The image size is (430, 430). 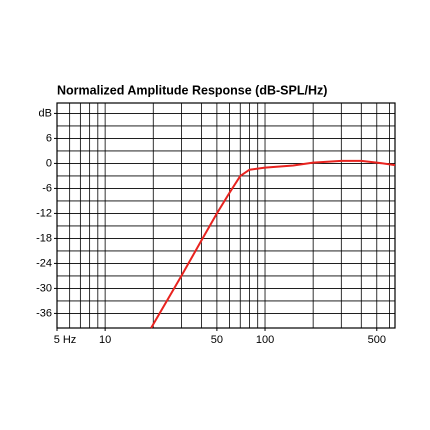 I want to click on x-tick-label: 500, so click(x=377, y=340).